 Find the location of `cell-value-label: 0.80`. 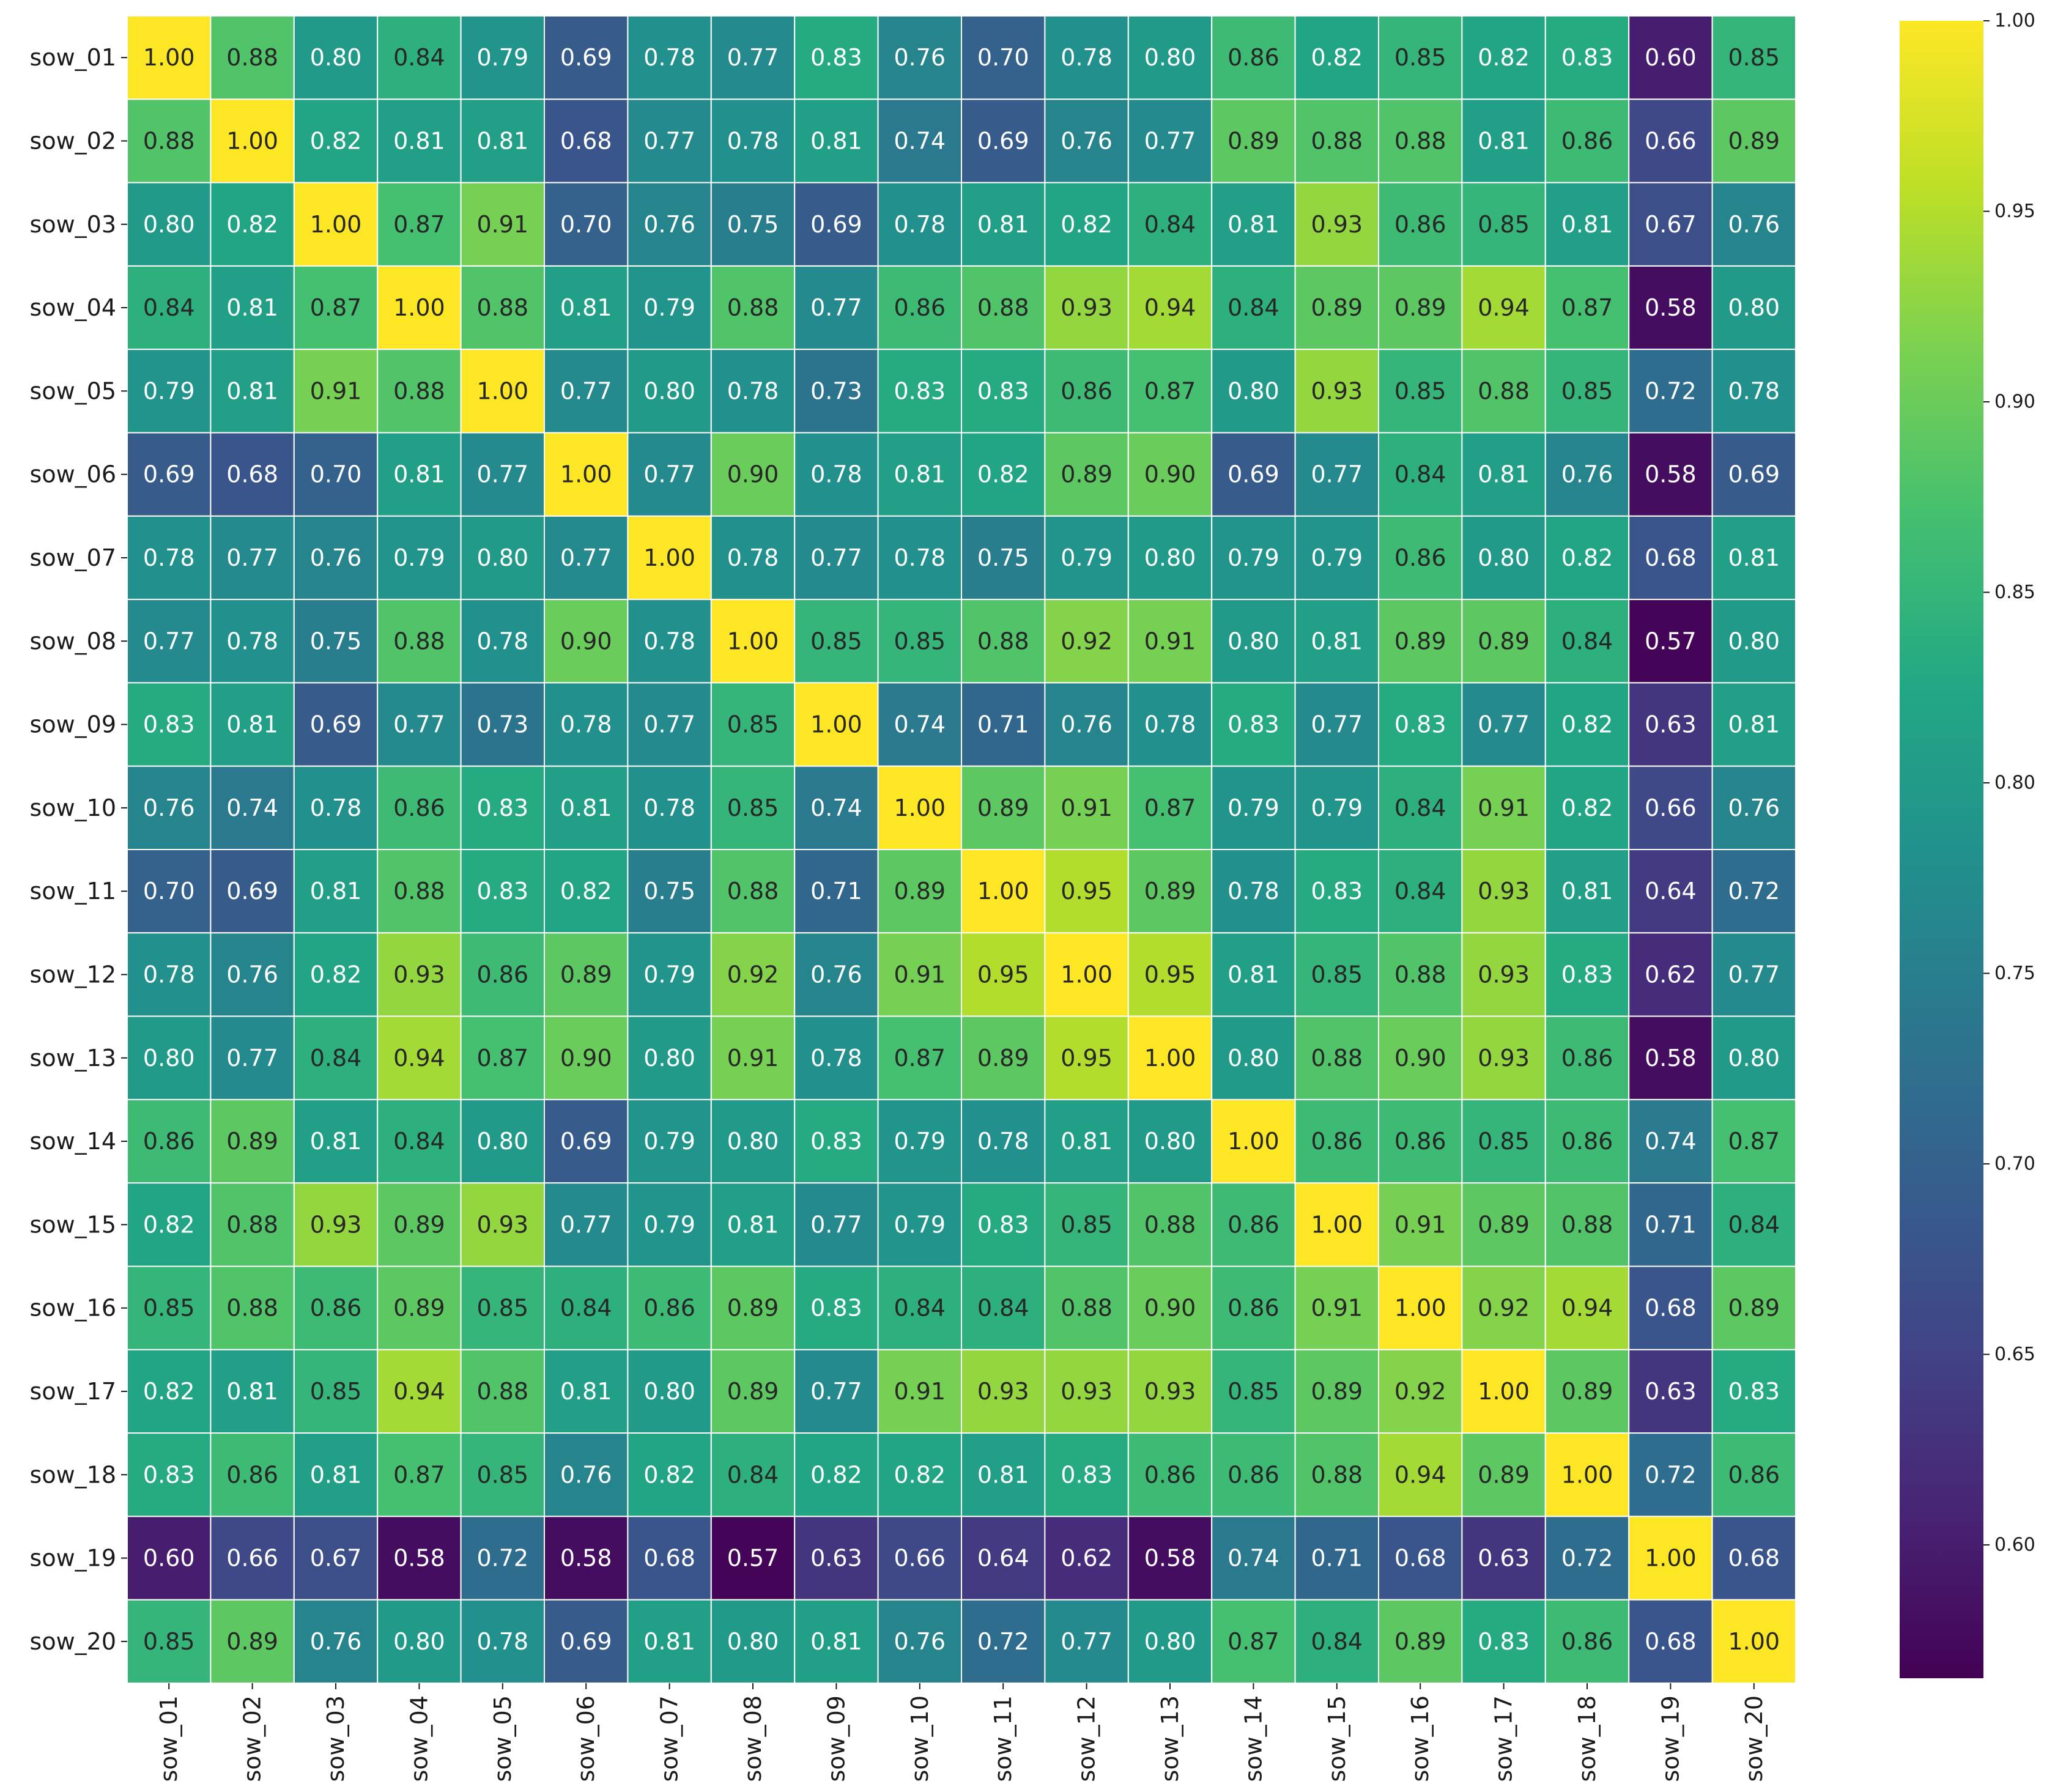

cell-value-label: 0.80 is located at coordinates (419, 1641).